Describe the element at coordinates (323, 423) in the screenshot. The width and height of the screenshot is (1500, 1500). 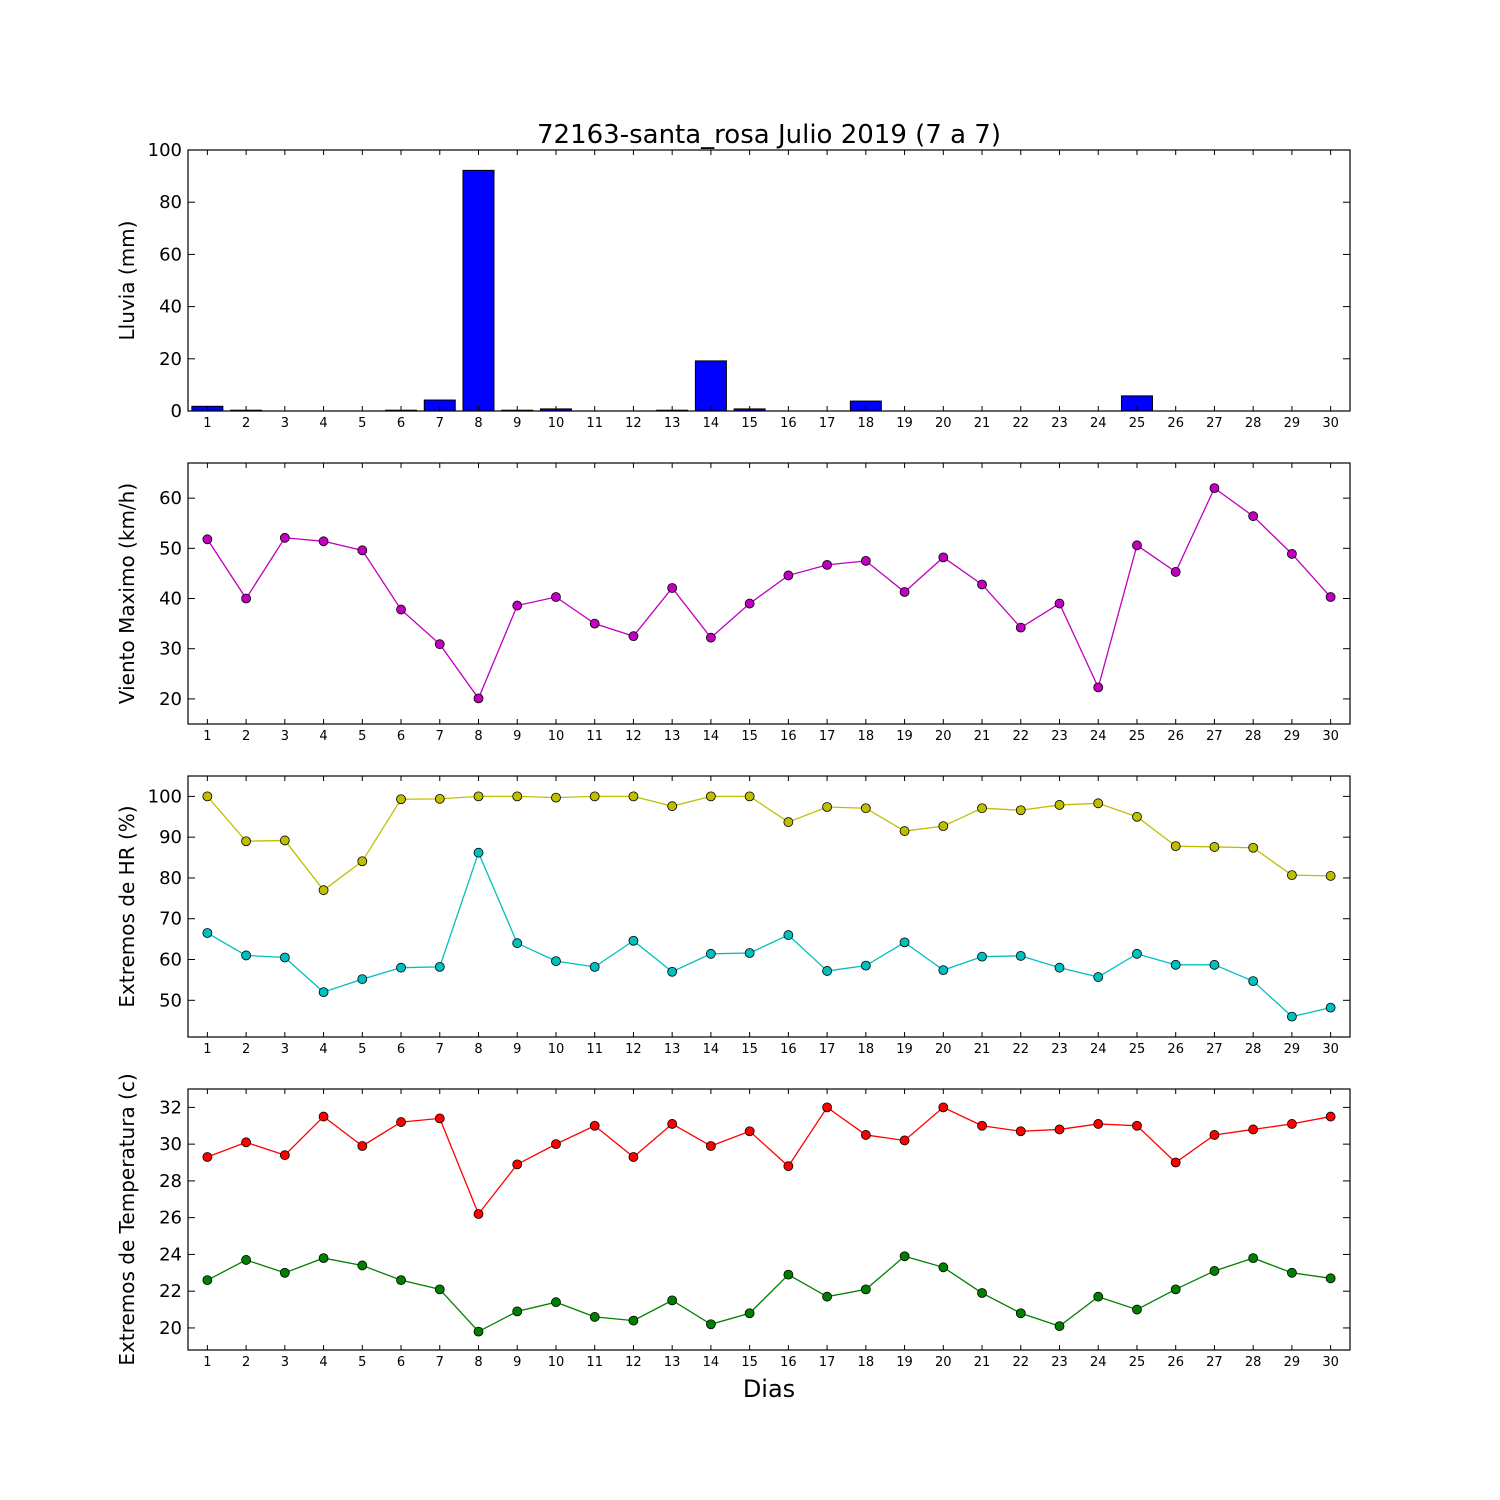
I see `x-tick-label: 4` at that location.